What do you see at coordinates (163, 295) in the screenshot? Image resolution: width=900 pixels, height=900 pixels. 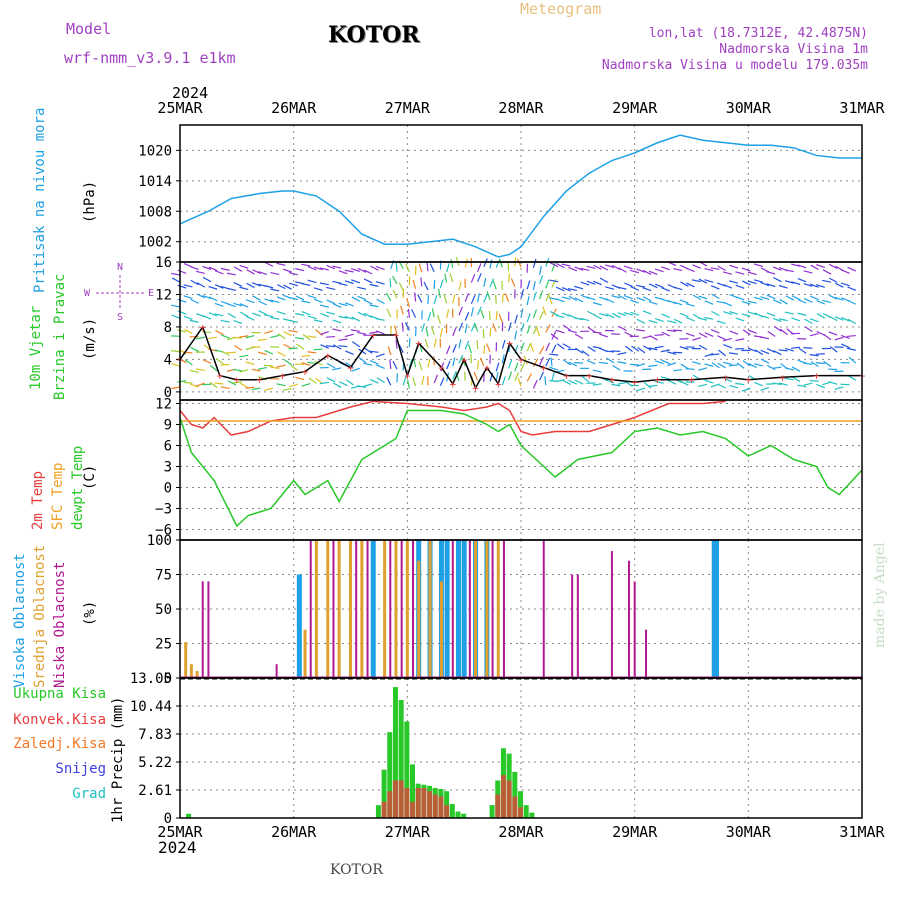 I see `y-tick-wind-3: 12` at bounding box center [163, 295].